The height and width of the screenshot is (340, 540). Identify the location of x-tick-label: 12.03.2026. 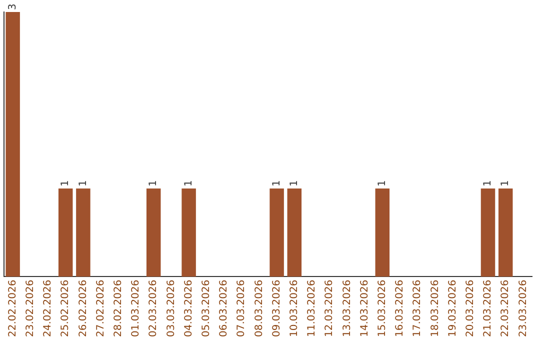
(330, 309).